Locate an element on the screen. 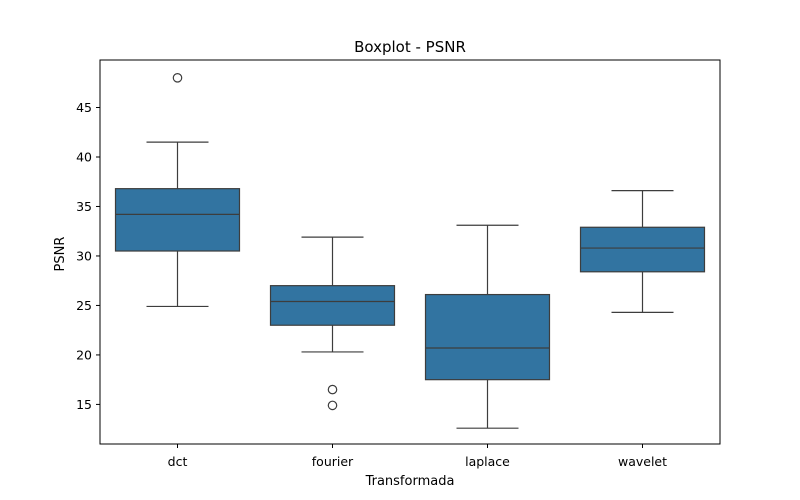  box-laplace is located at coordinates (487, 337).